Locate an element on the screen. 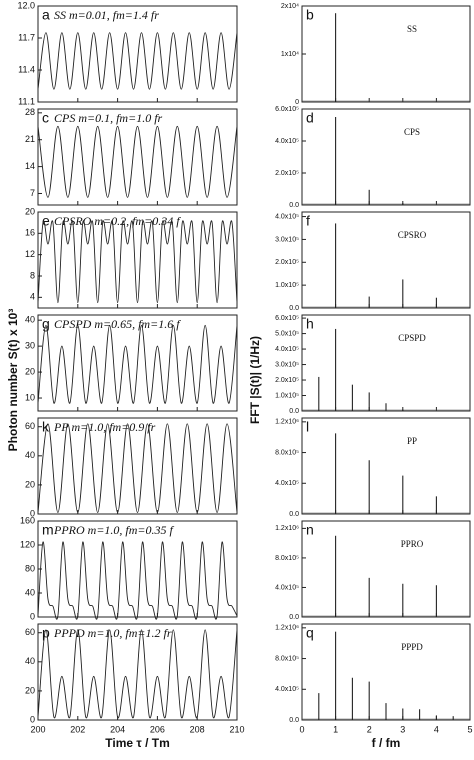 Image resolution: width=474 pixels, height=760 pixels. panel-letter: m is located at coordinates (48, 530).